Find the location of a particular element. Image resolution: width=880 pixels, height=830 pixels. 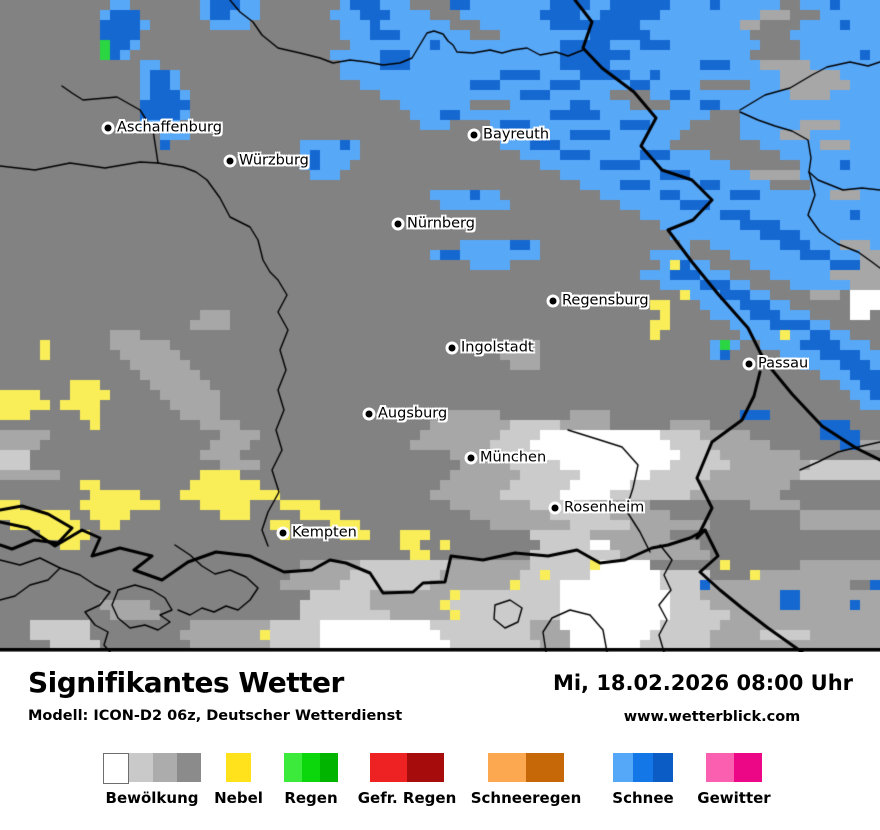

valid-datetime: Mi, 18.02.2026 08:00 Uhr is located at coordinates (702, 683).